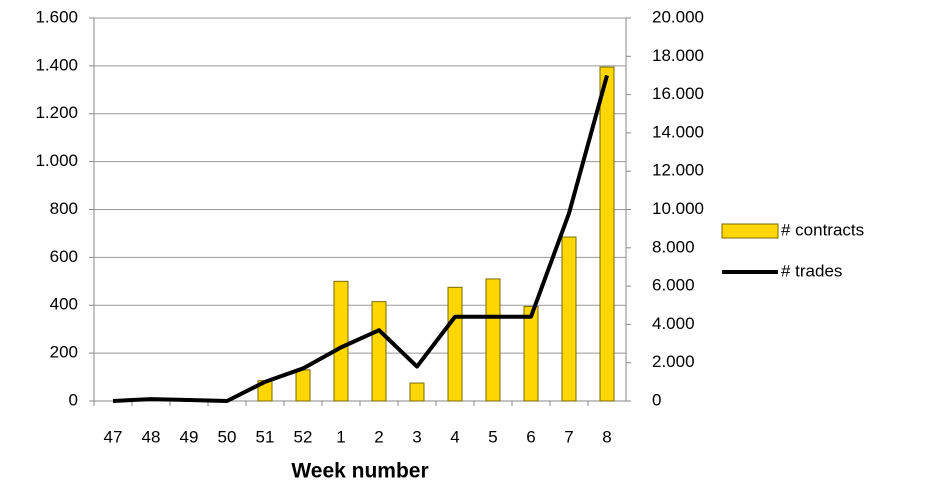 This screenshot has height=491, width=929. Describe the element at coordinates (678, 93) in the screenshot. I see `y2-tick-label: 16.000` at that location.